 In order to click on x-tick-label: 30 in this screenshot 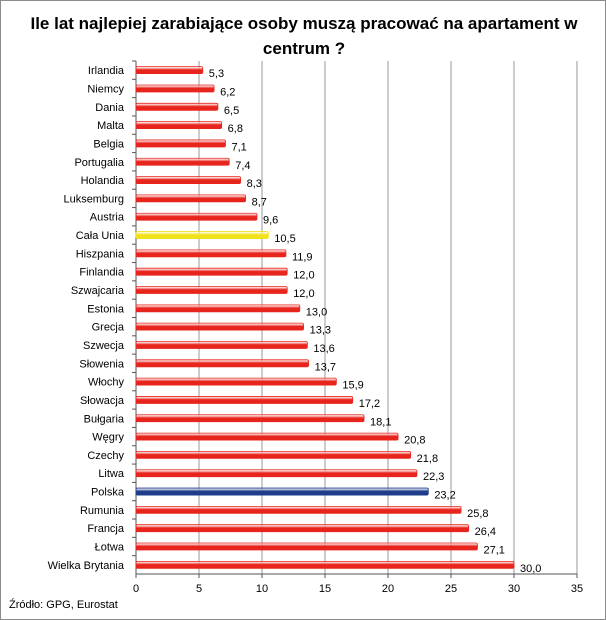, I will do `click(514, 589)`.